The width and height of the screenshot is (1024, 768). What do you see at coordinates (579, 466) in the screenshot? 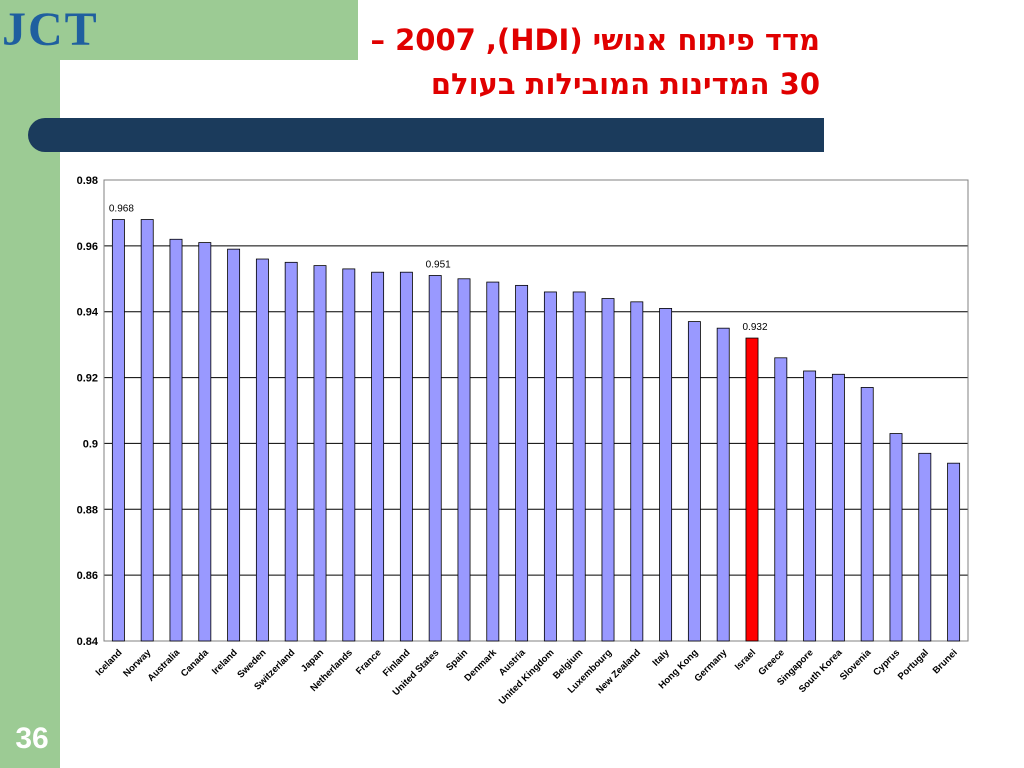
I see `bar-belgium` at bounding box center [579, 466].